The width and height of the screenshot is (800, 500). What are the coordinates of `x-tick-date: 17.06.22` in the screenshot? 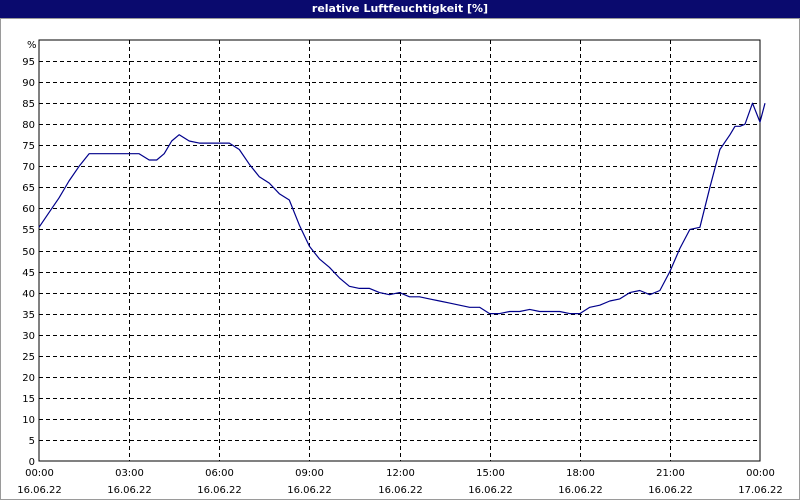 It's located at (760, 490).